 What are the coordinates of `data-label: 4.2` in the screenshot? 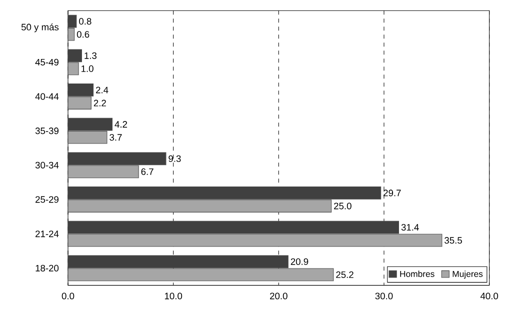 It's located at (121, 124).